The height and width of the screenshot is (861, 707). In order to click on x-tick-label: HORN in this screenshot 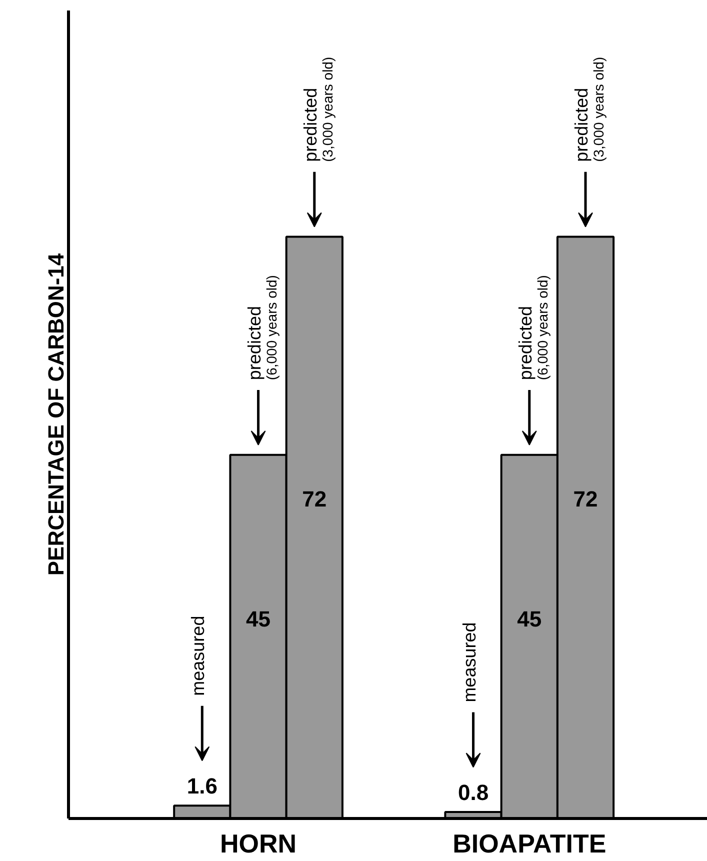, I will do `click(258, 843)`.